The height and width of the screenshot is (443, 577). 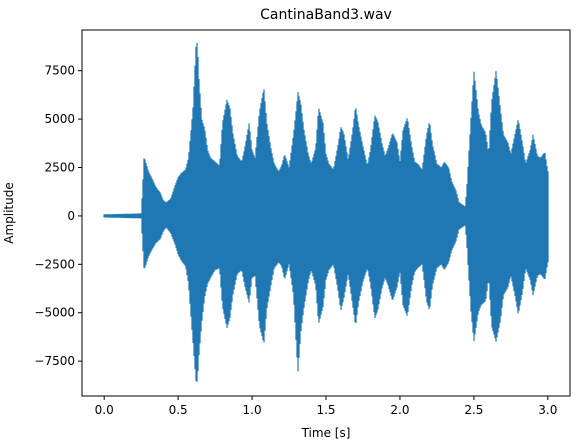 I want to click on x-axis: 0.0 0.5 1.0 1.5 2.0 2.5 3.0, so click(x=326, y=406).